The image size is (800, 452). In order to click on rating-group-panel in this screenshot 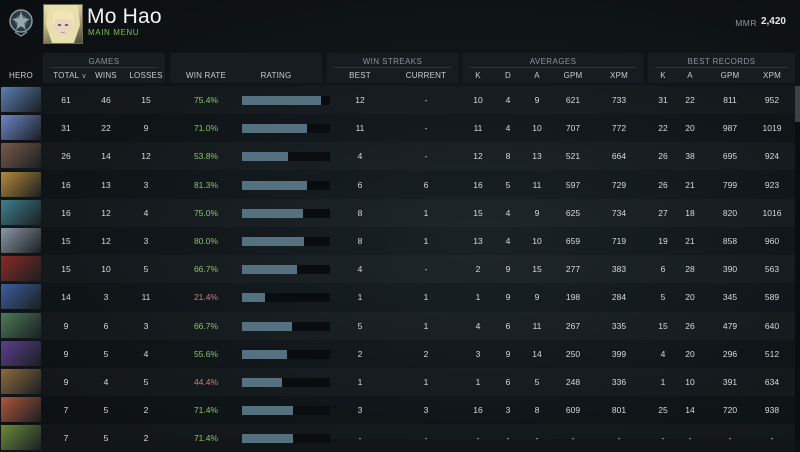, I will do `click(246, 68)`.